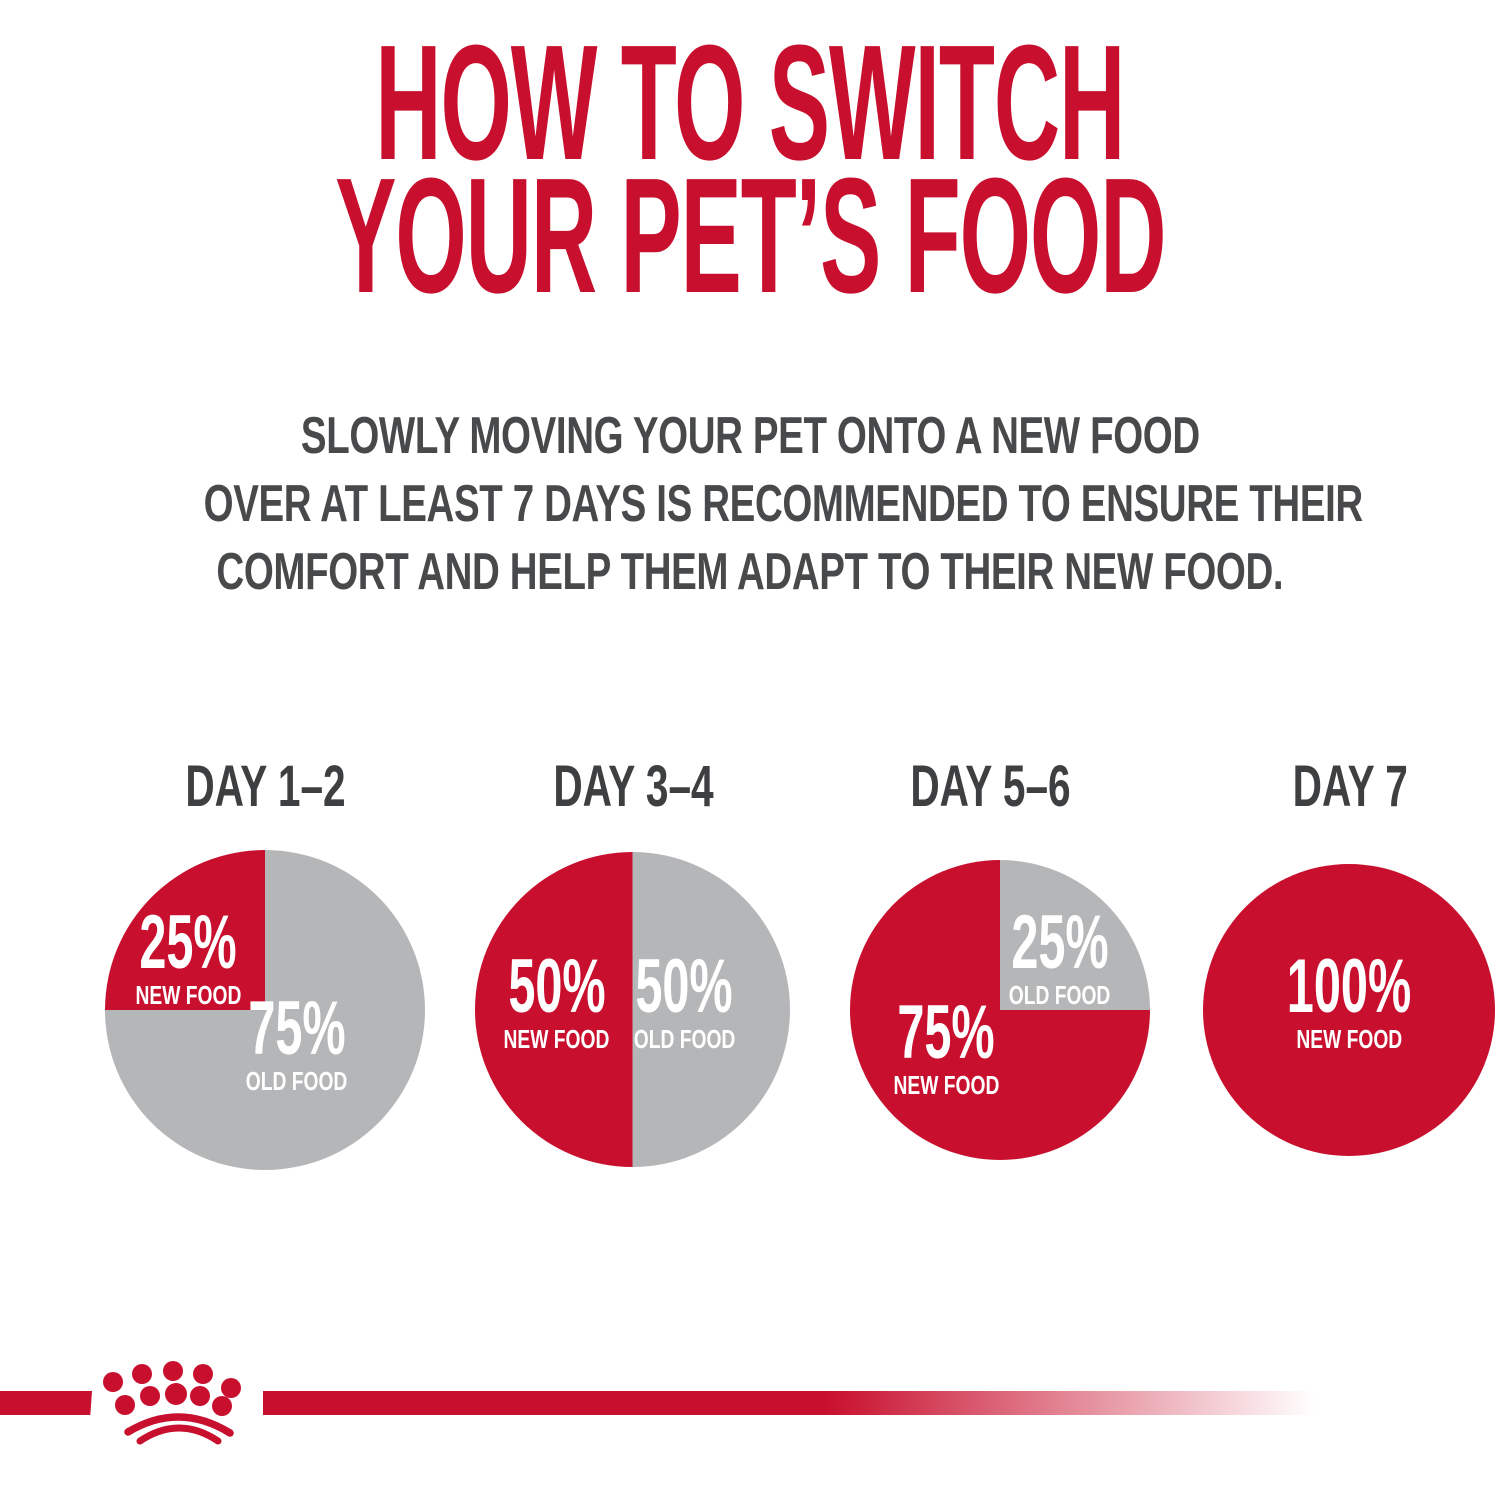  I want to click on royal-canin-crown-icon, so click(172, 1403).